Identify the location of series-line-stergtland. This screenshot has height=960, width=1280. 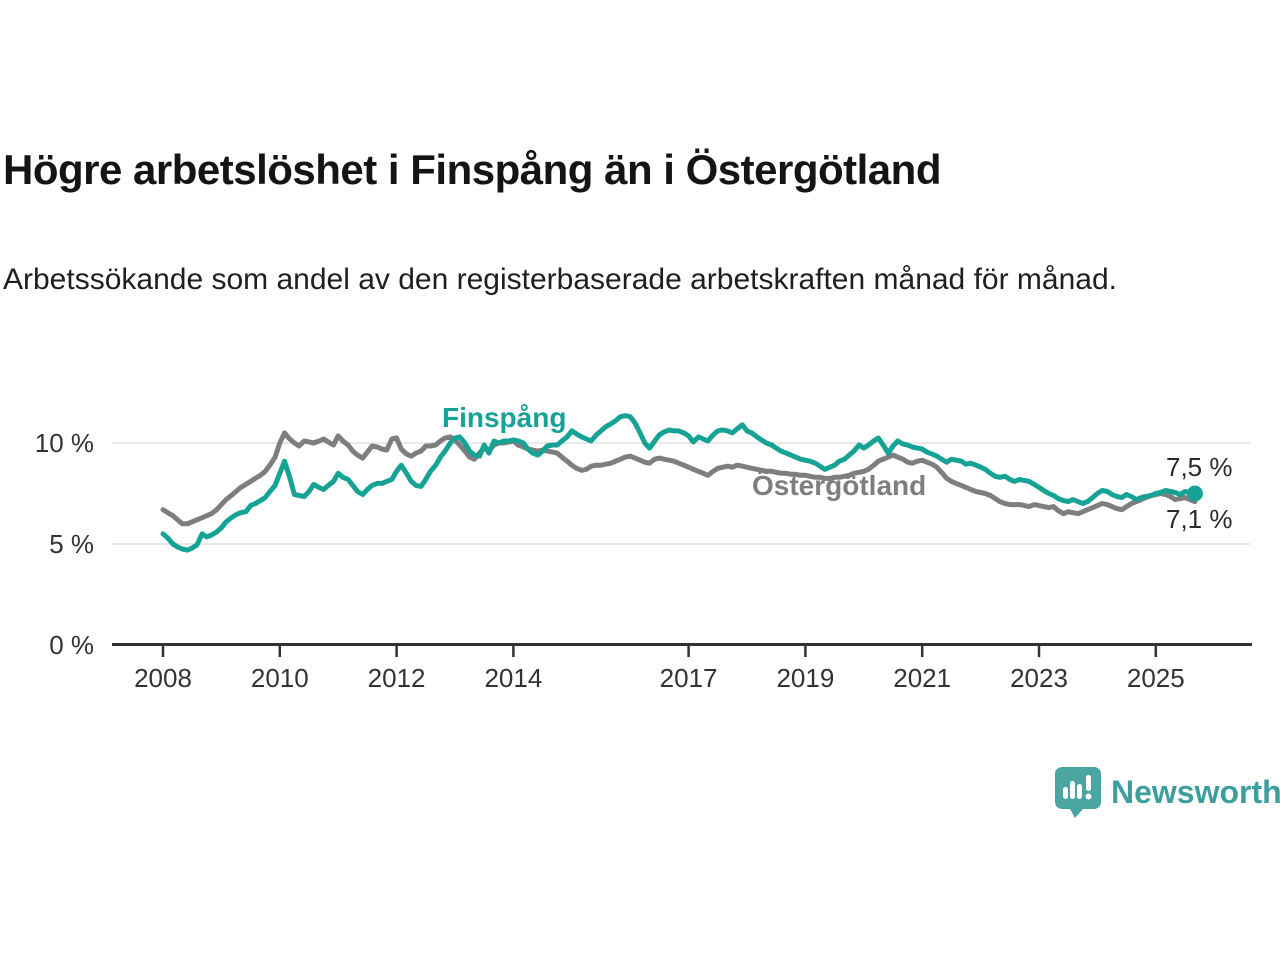
(679, 478).